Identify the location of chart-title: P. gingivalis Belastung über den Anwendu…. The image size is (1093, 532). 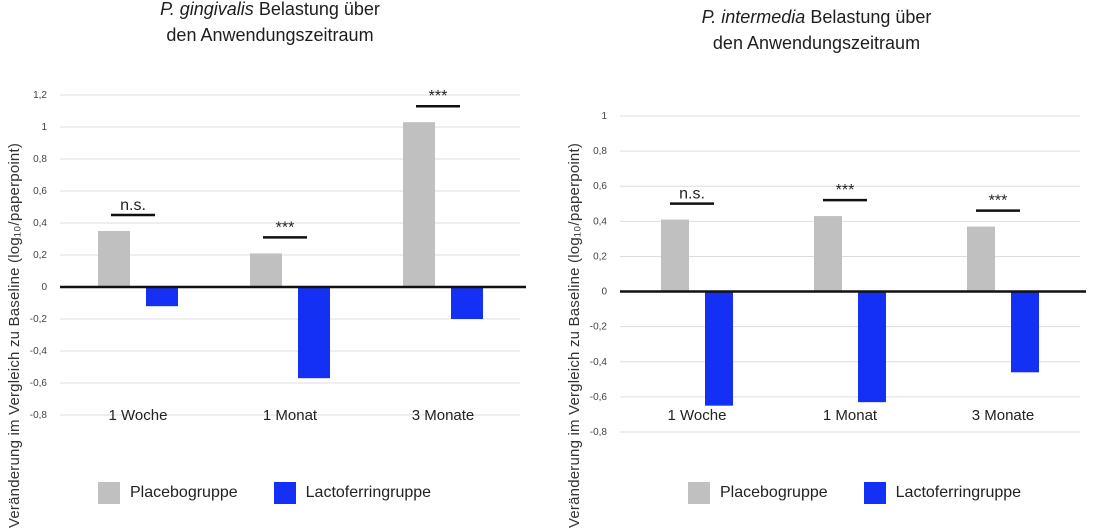
(270, 24).